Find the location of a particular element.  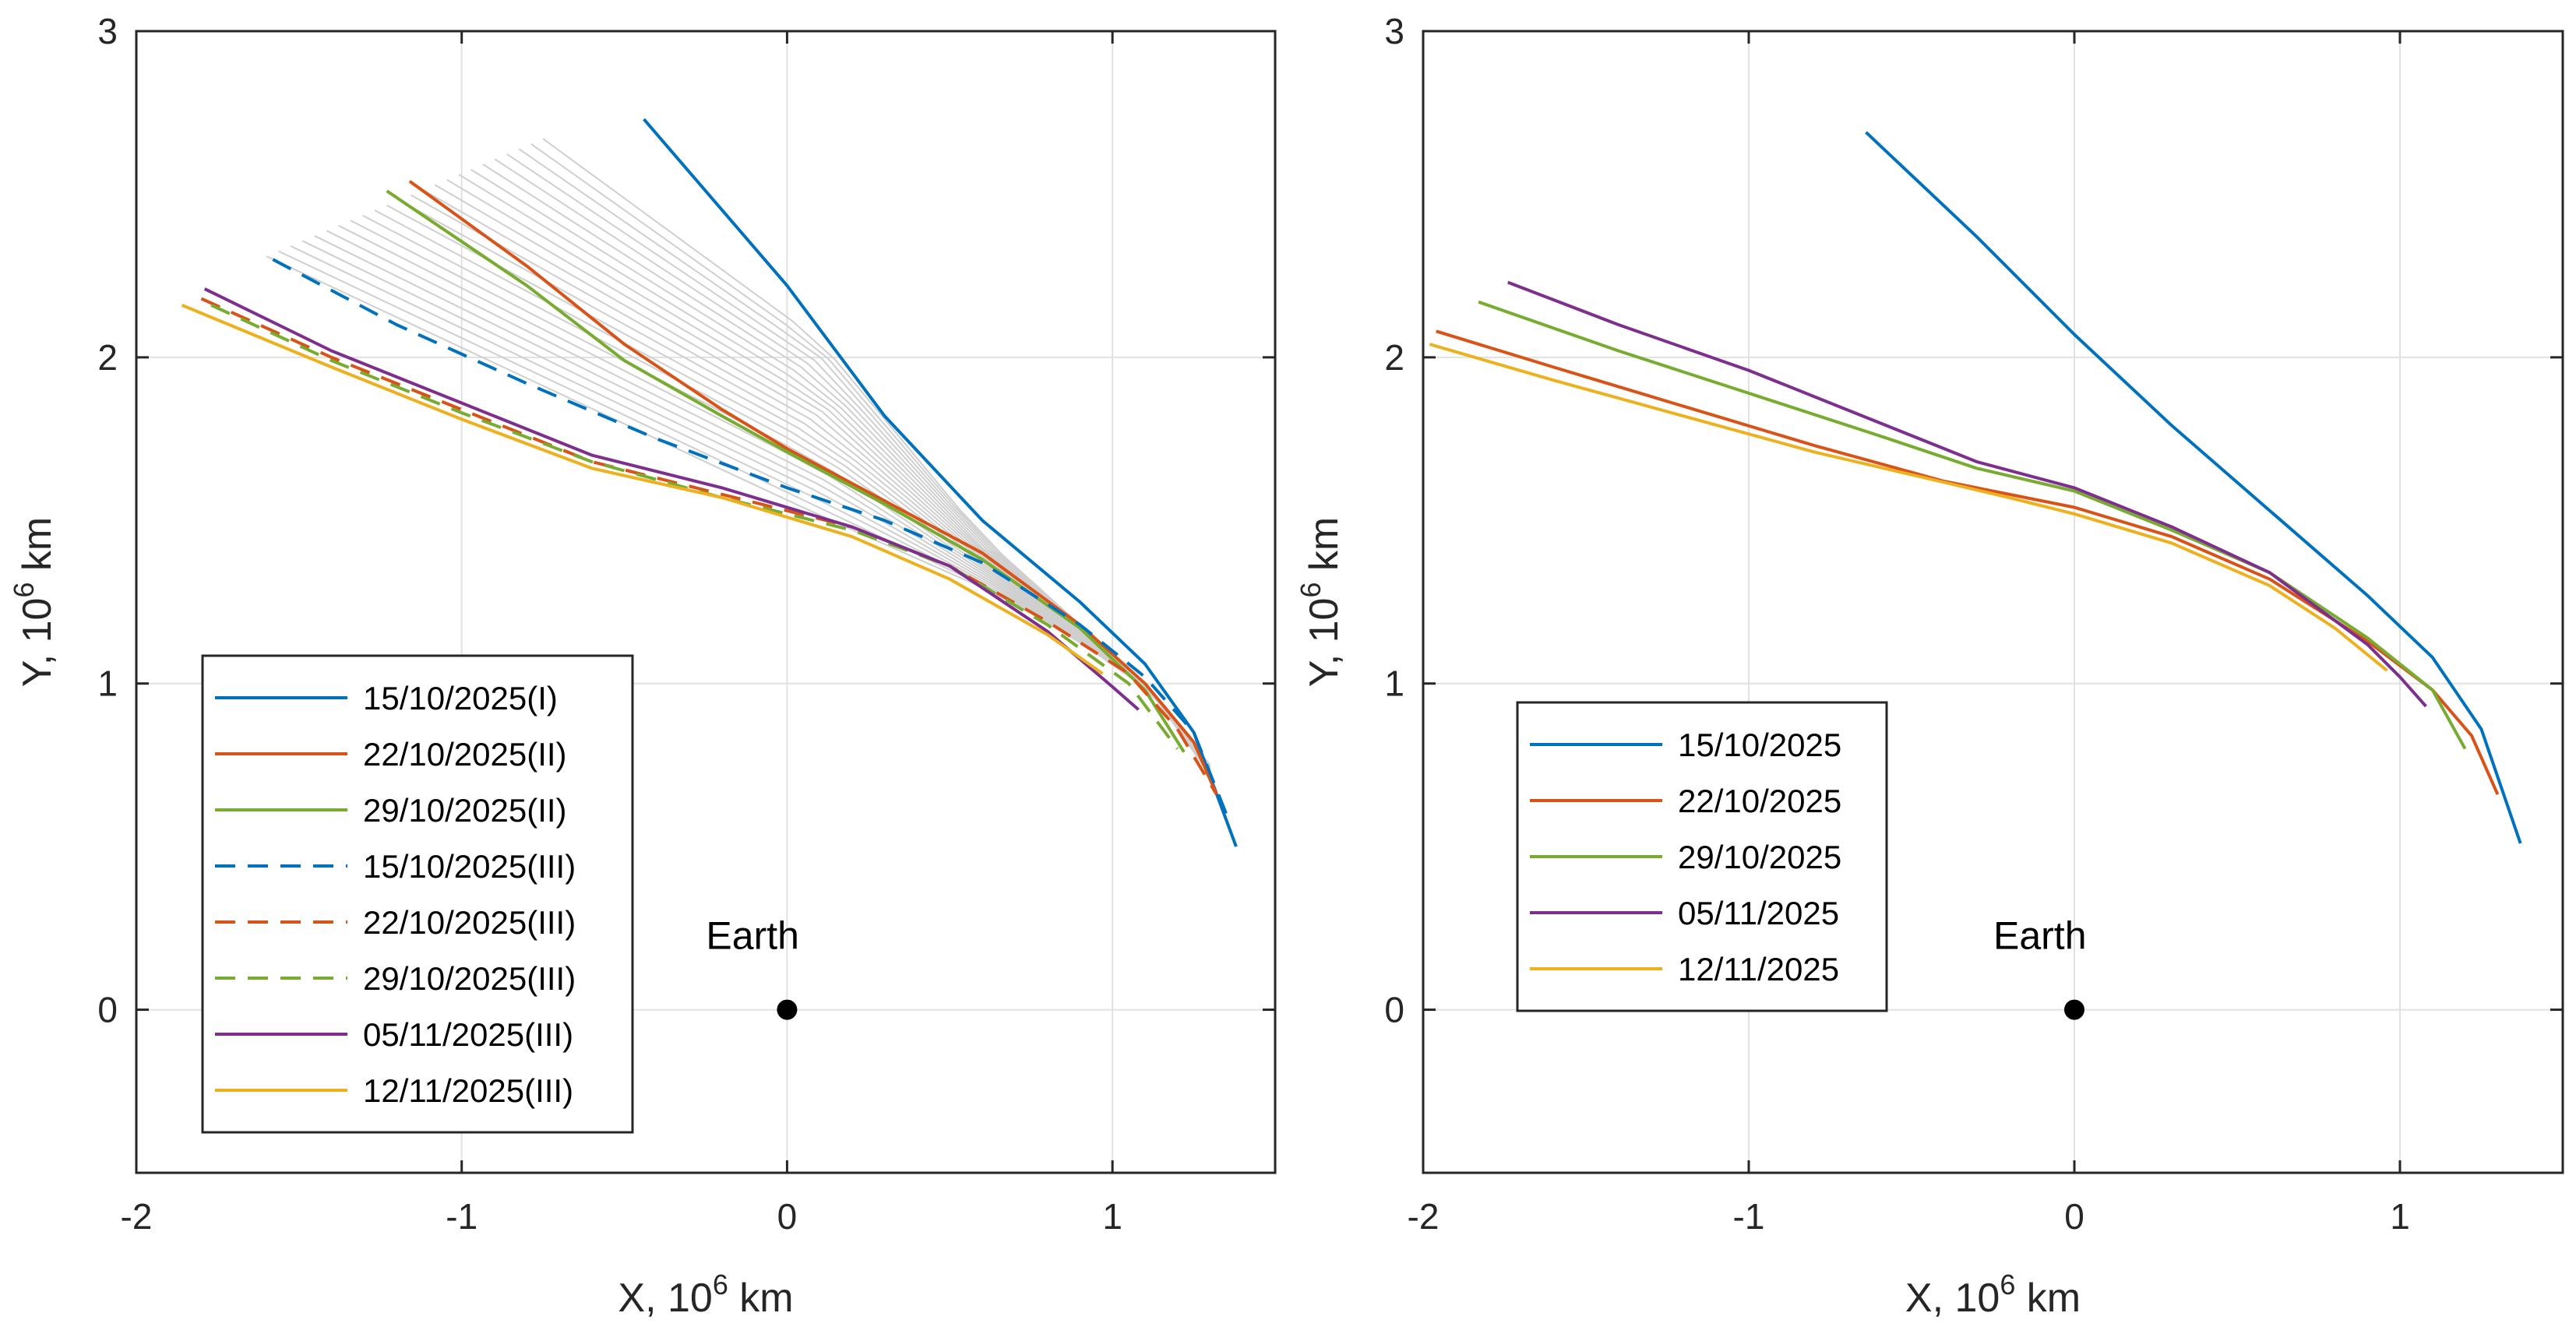

series-line-22/10/2025(II) is located at coordinates (813, 488).